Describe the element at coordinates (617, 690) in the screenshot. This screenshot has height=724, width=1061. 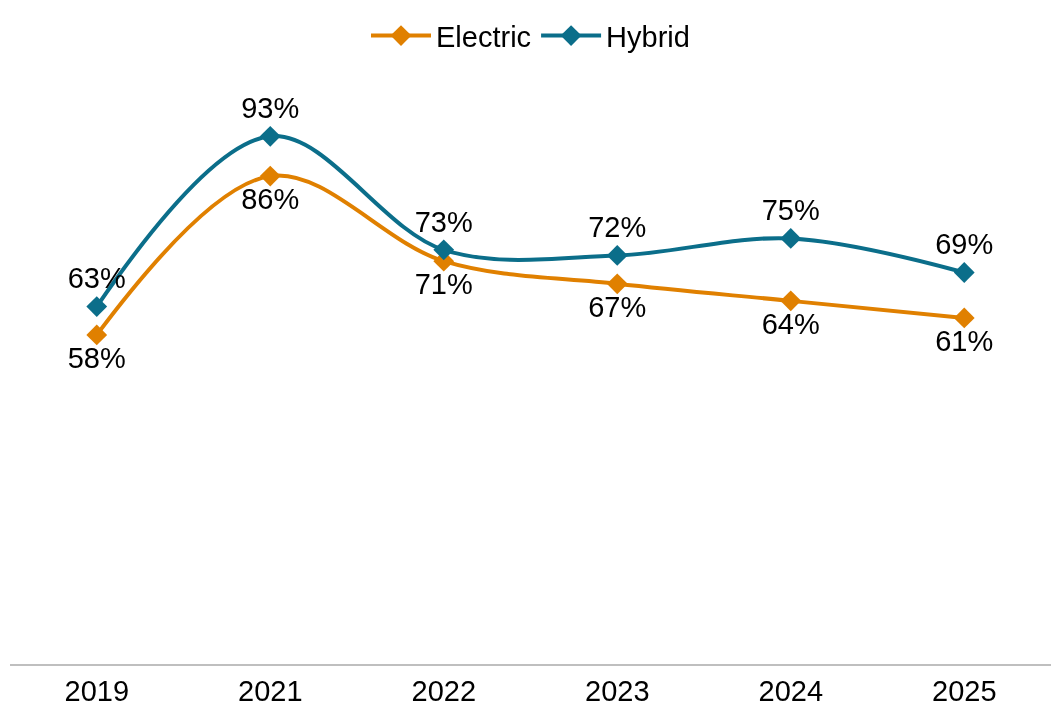
I see `x-tick-label: 2023` at that location.